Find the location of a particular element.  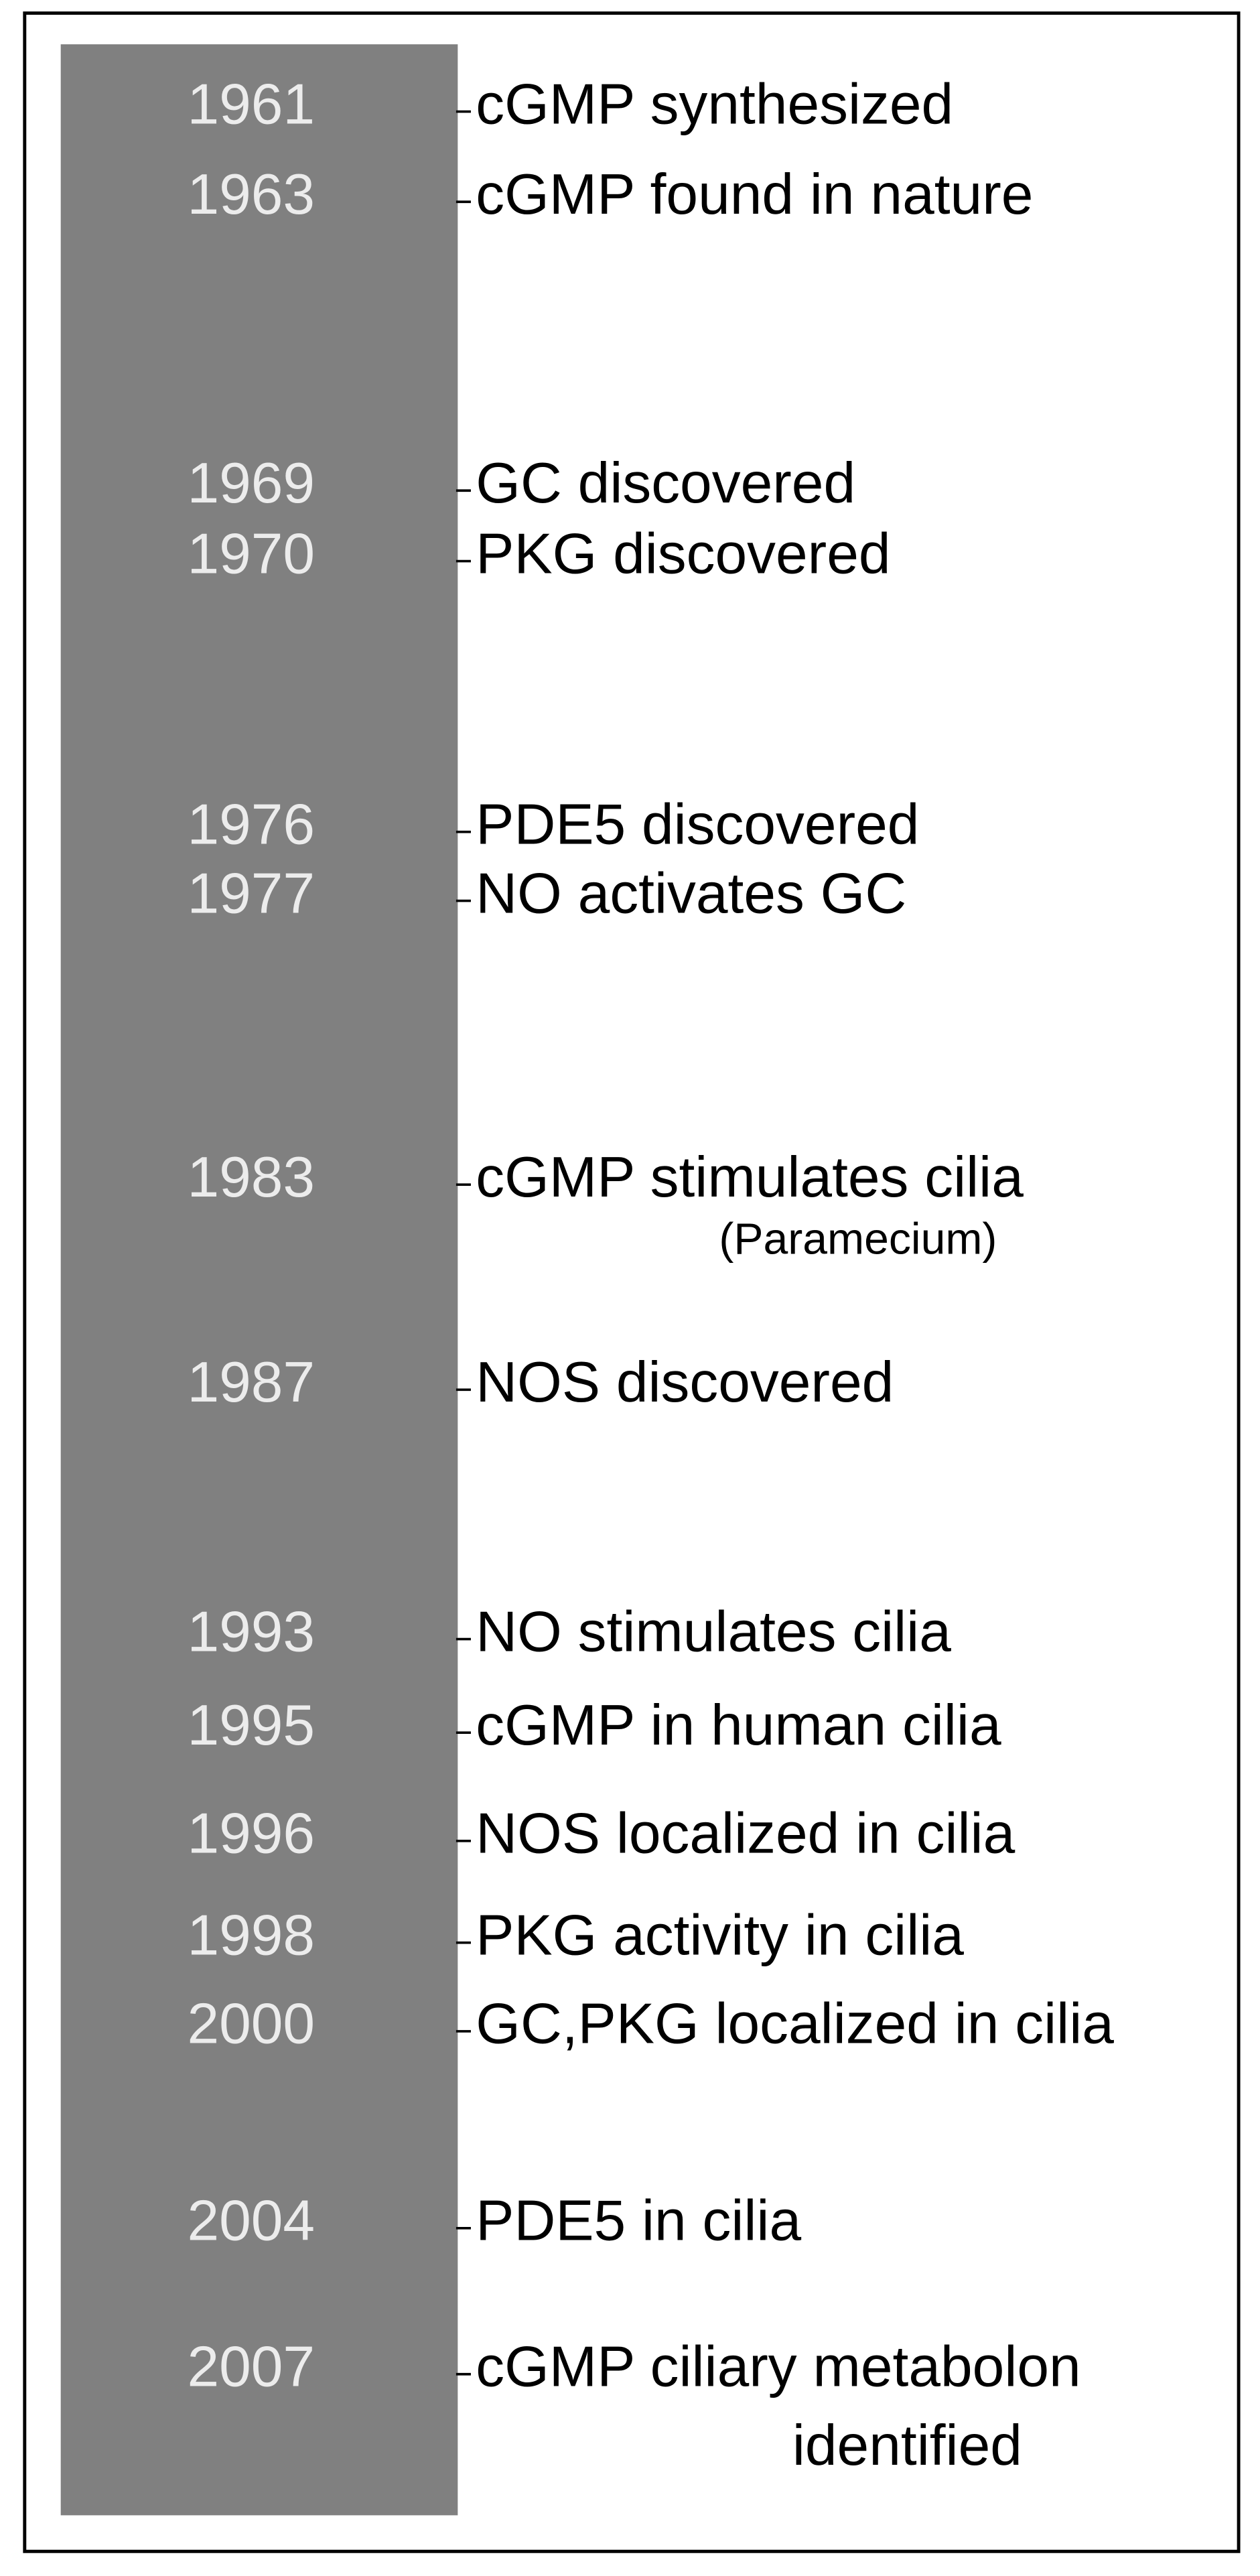

event-label: GC,PKG localized in cilia is located at coordinates (795, 2024).